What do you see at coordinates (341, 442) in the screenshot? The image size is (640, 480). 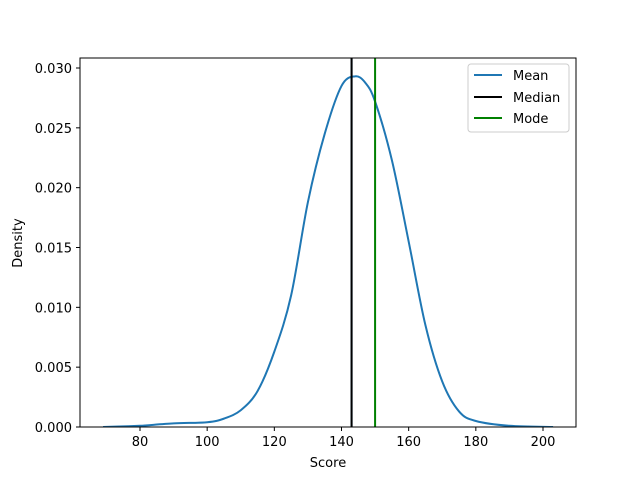 I see `x-tick-label: 140` at bounding box center [341, 442].